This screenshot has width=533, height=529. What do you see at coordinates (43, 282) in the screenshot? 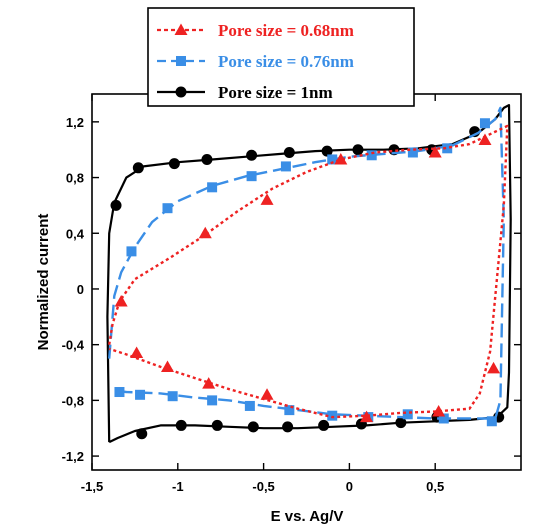
I see `y-axis-title: Normalized current` at bounding box center [43, 282].